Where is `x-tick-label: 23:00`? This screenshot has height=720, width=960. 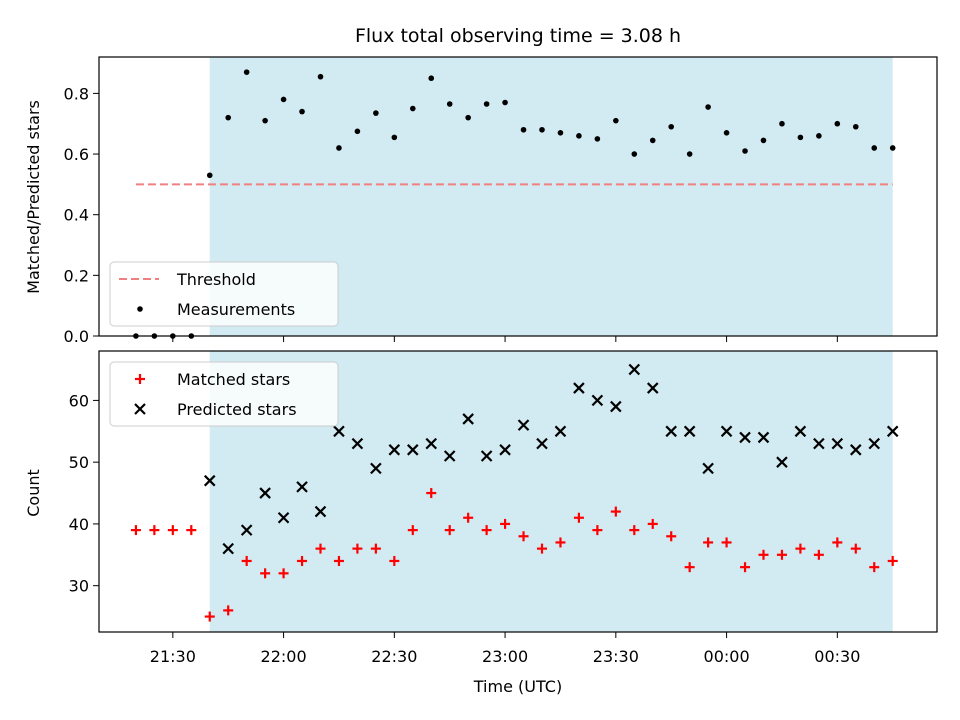
x-tick-label: 23:00 is located at coordinates (505, 656).